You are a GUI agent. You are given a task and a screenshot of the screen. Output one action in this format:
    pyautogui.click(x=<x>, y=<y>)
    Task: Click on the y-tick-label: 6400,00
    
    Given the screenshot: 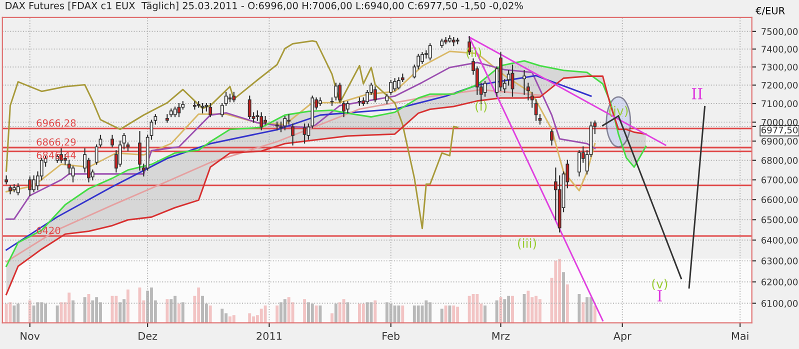 What is the action you would take?
    pyautogui.click(x=780, y=240)
    